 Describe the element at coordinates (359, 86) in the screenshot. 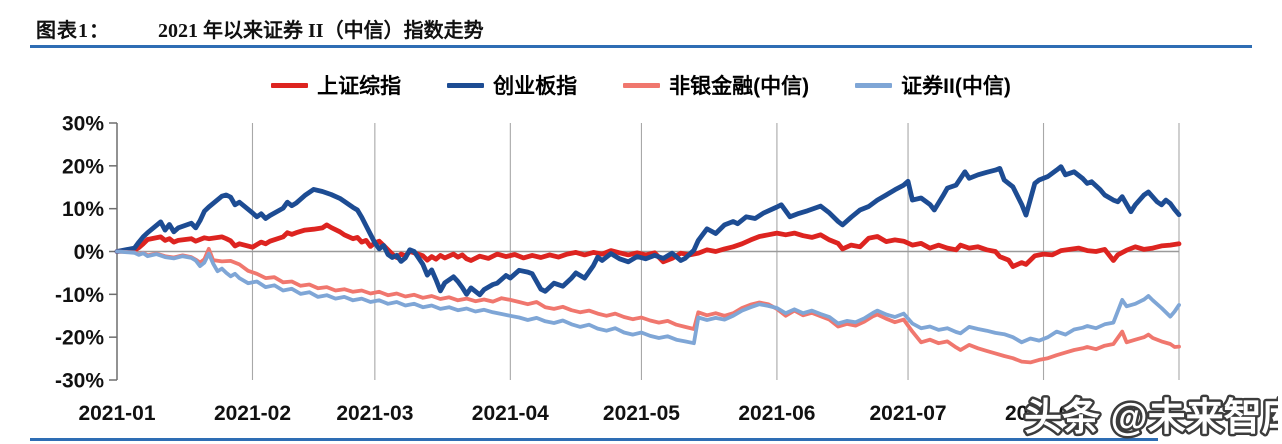

I see `legend-label: 上证综指` at that location.